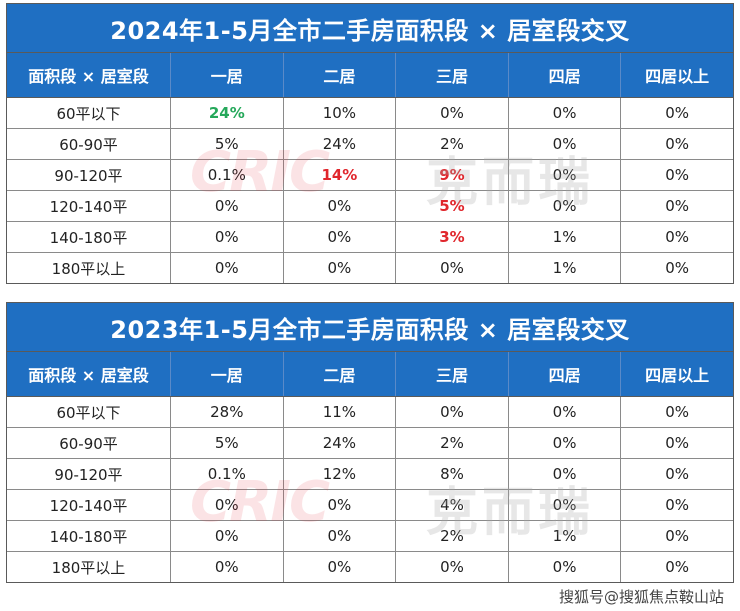 Image resolution: width=740 pixels, height=611 pixels. I want to click on table-cell: 12%, so click(340, 474).